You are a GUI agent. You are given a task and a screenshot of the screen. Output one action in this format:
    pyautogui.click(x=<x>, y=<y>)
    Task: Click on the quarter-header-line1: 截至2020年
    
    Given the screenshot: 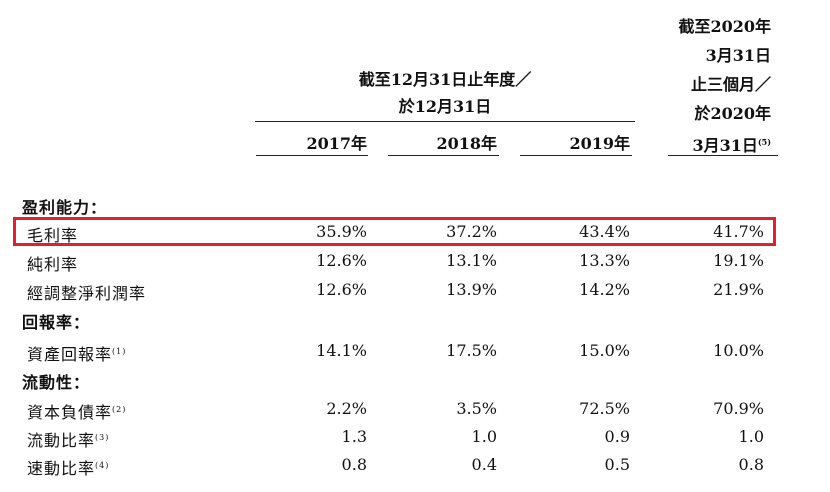 What is the action you would take?
    pyautogui.click(x=724, y=26)
    